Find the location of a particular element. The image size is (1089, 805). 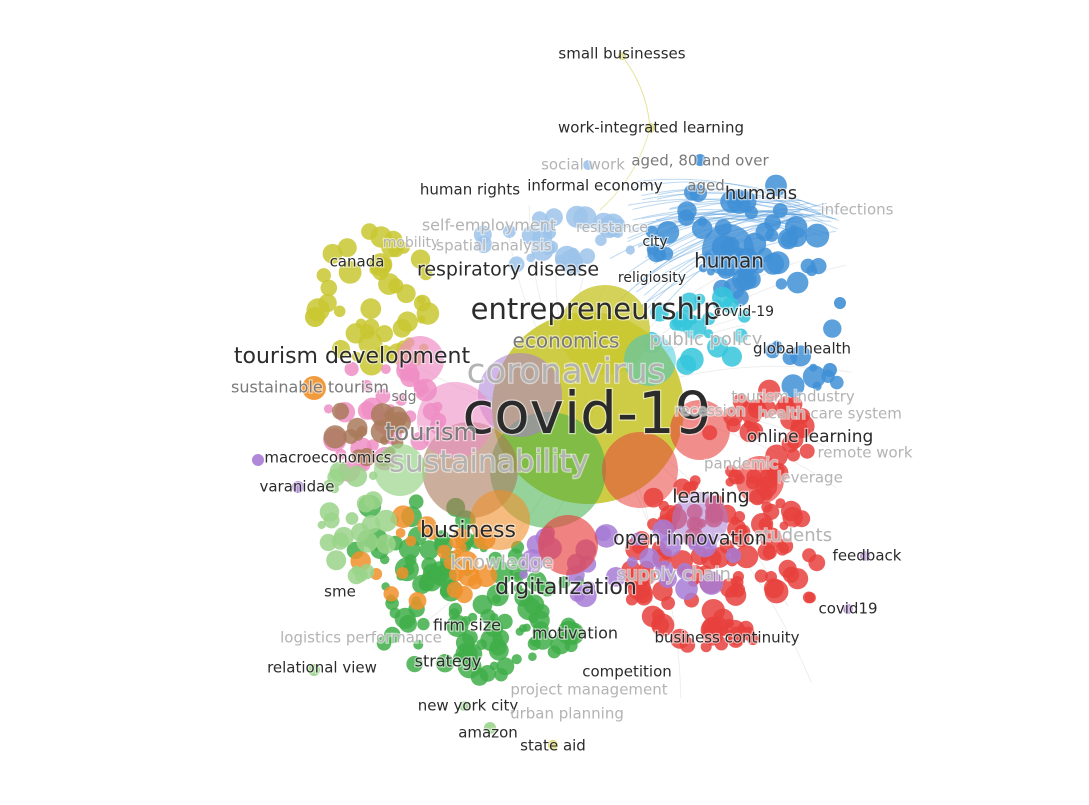

keyword-label: sustainability is located at coordinates (489, 461).